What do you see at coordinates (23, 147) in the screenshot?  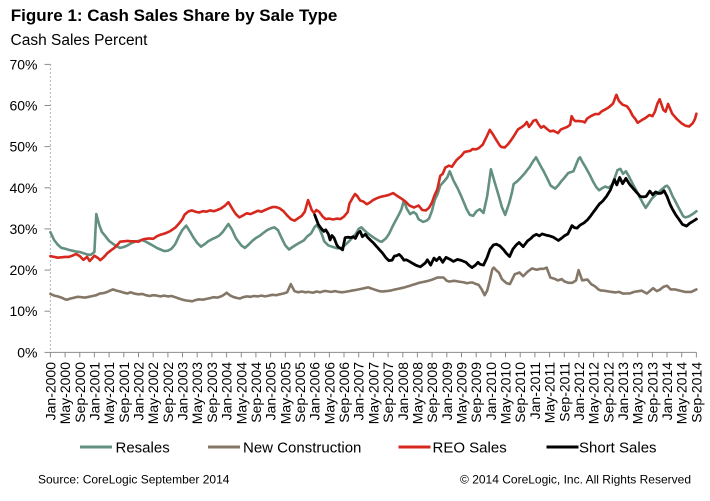 I see `svg-text: 50%` at bounding box center [23, 147].